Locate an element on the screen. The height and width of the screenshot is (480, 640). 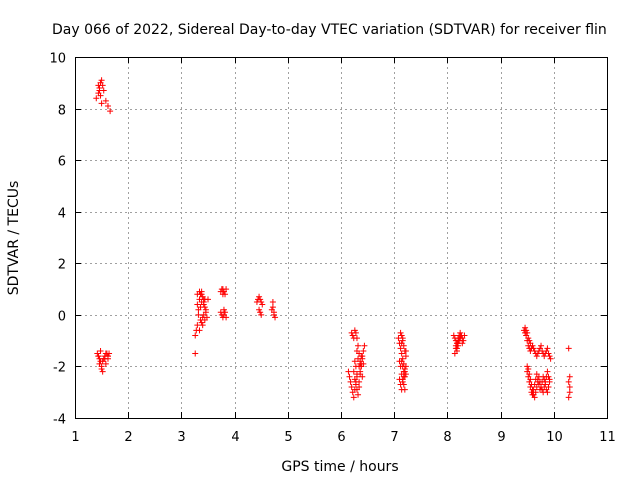
x-tick-label: 6 is located at coordinates (341, 437).